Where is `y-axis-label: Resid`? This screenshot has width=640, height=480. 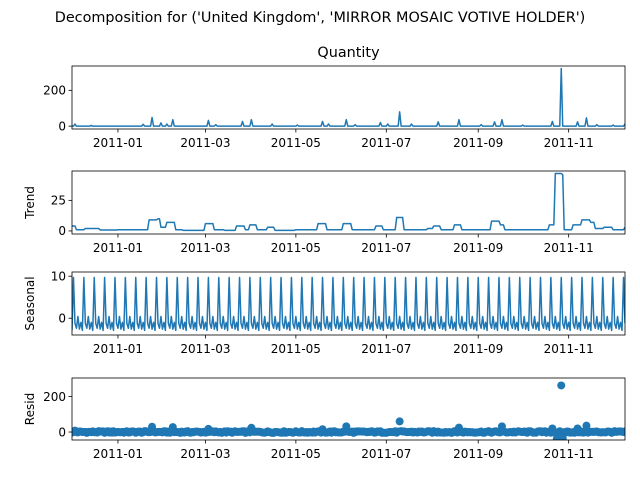 y-axis-label: Resid is located at coordinates (30, 409).